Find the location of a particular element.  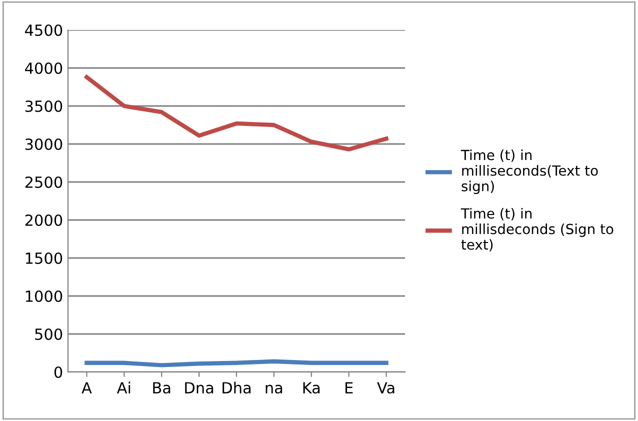

line-series is located at coordinates (236, 113).